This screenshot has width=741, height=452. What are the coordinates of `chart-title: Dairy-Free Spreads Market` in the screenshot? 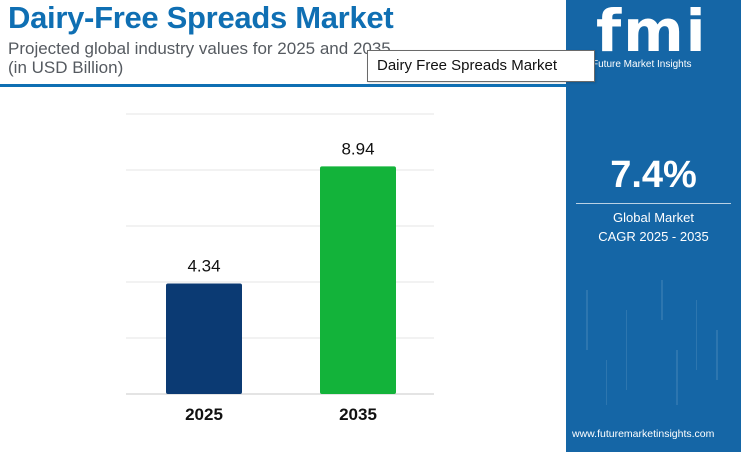 It's located at (201, 17).